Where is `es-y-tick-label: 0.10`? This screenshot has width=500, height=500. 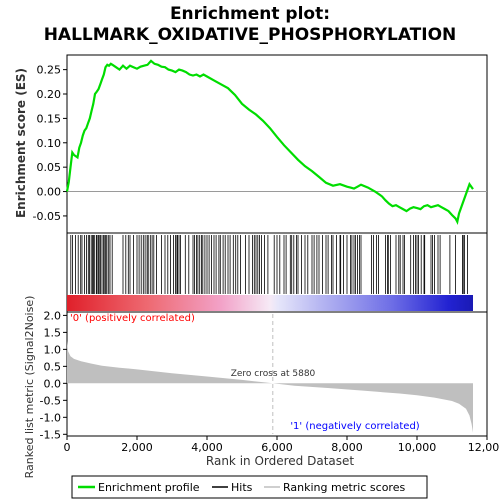 es-y-tick-label: 0.10 is located at coordinates (49, 143).